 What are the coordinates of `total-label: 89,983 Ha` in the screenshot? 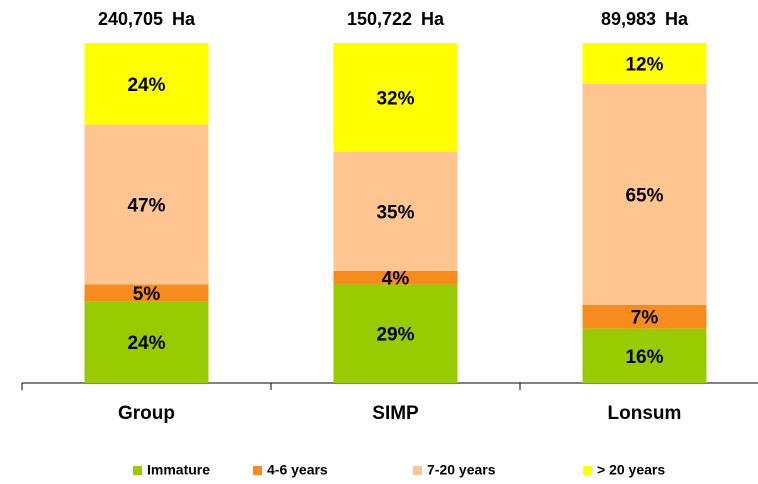 It's located at (645, 19).